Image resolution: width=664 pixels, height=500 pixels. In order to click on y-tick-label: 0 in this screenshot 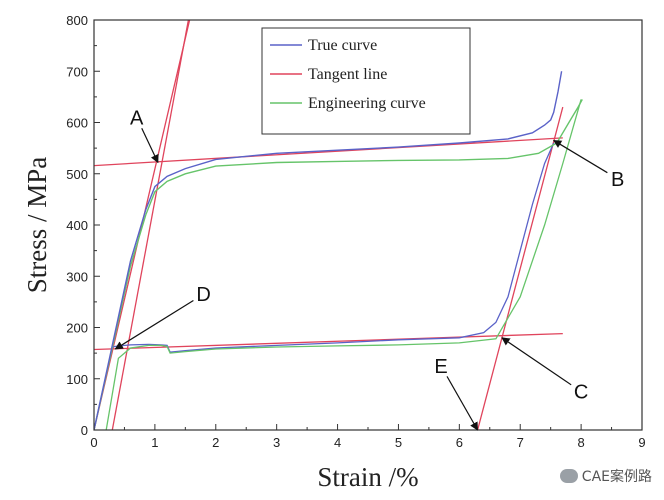, I will do `click(84, 430)`.